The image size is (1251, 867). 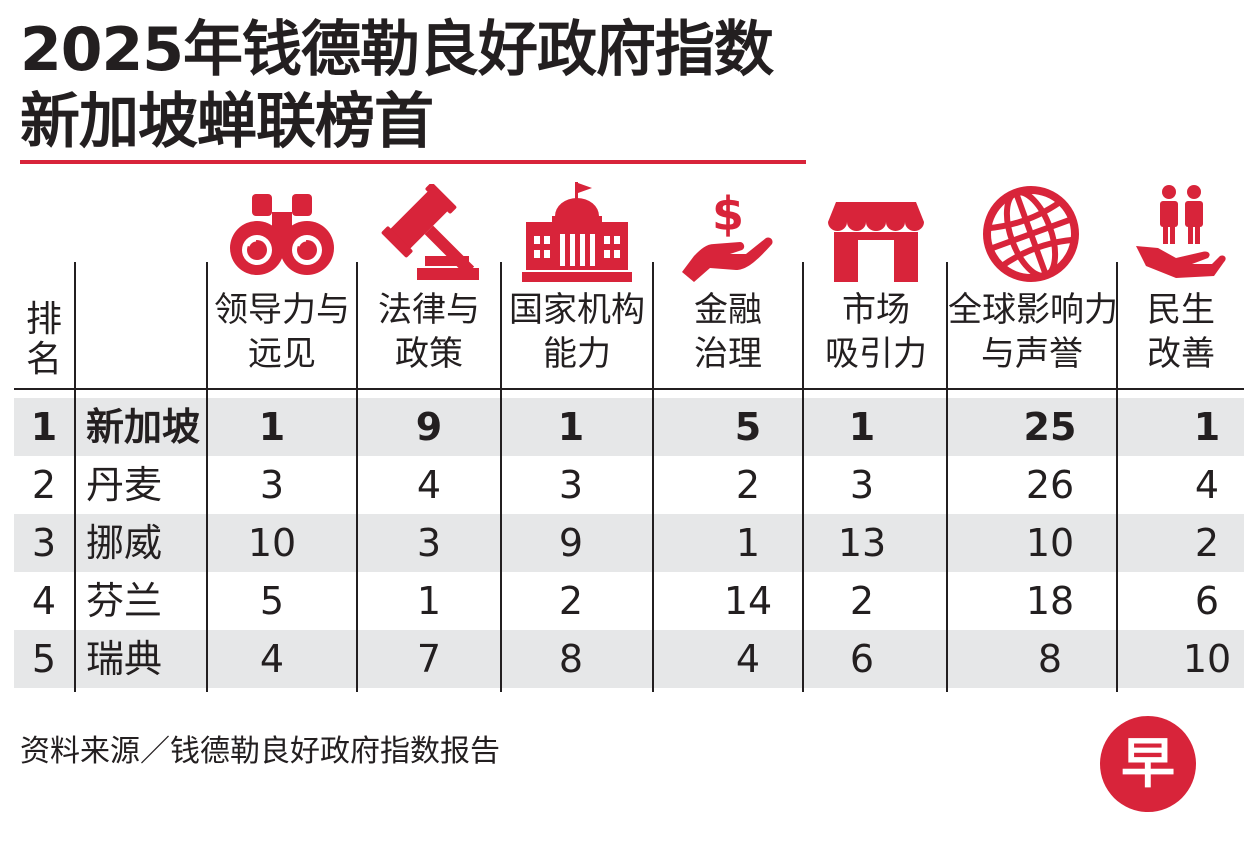 I want to click on logo-glyph: 早, so click(x=1148, y=763).